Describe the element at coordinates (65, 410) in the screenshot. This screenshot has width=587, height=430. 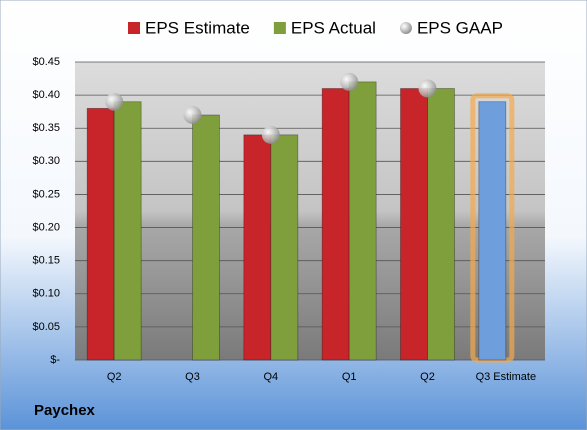
I see `chart-title: Paychex` at that location.